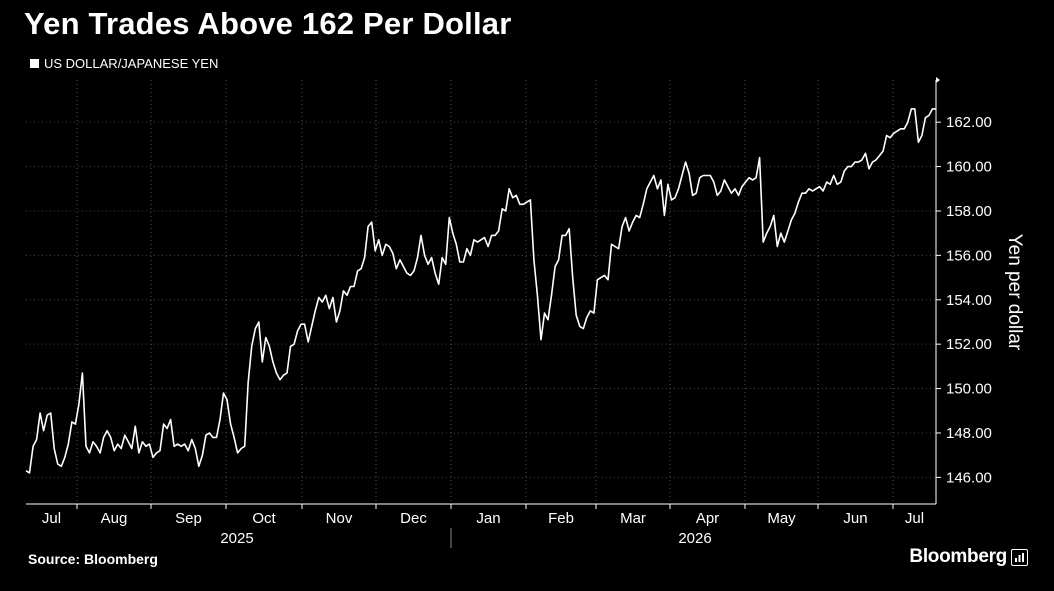 The width and height of the screenshot is (1054, 591). Describe the element at coordinates (969, 122) in the screenshot. I see `y-tick-label: 162.00` at that location.